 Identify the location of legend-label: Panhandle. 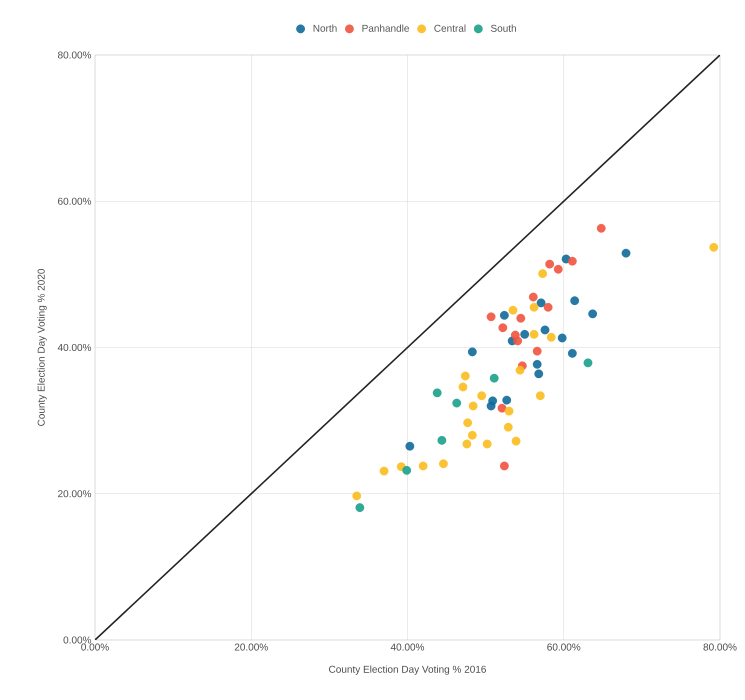
(385, 28).